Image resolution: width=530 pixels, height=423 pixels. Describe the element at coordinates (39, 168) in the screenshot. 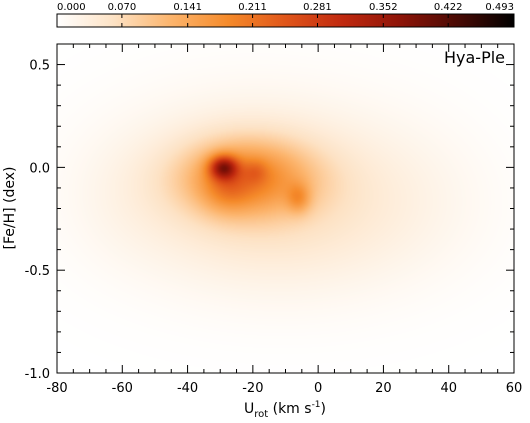

I see `y-tick-label: 0.0` at that location.